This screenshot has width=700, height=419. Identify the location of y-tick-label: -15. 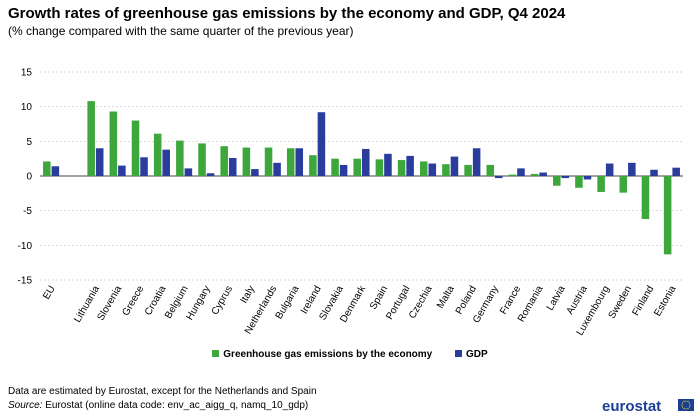
(25, 281).